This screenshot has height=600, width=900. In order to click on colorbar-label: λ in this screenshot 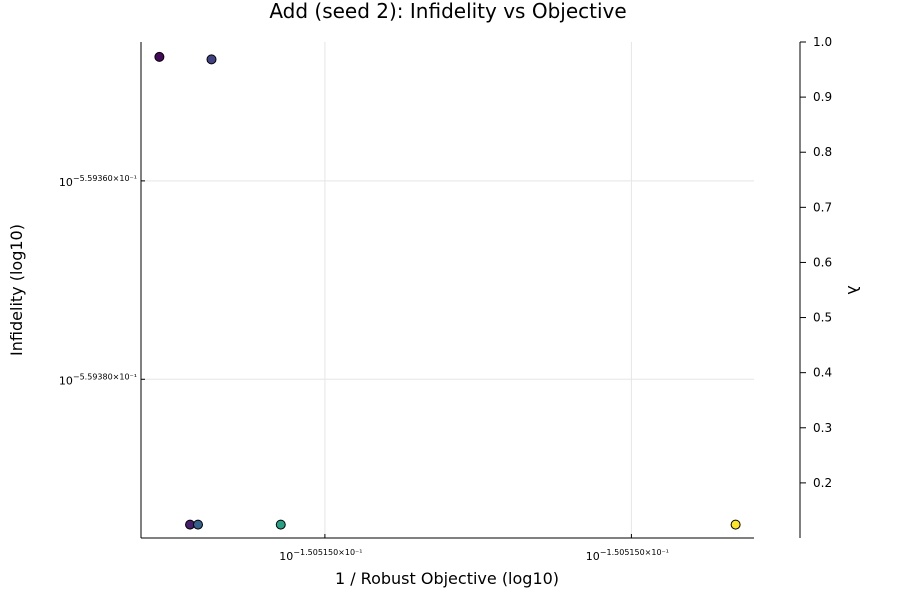, I will do `click(853, 289)`.